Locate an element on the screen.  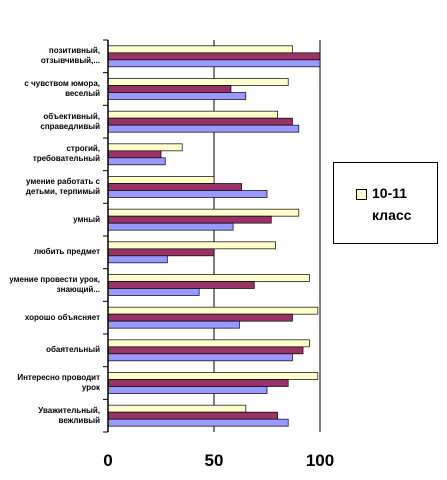
legend-swatch is located at coordinates (361, 194).